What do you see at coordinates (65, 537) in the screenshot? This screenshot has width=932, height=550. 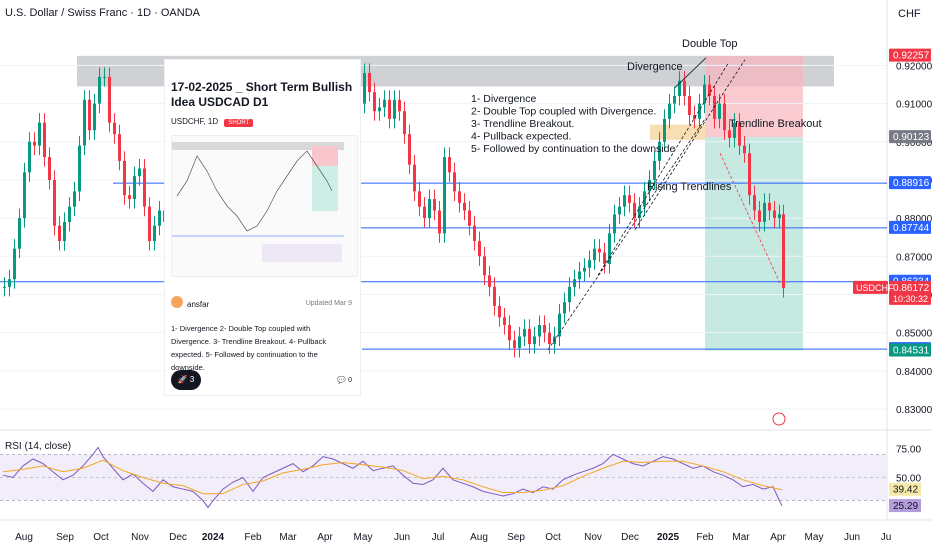 I see `time-tick-label: Sep` at bounding box center [65, 537].